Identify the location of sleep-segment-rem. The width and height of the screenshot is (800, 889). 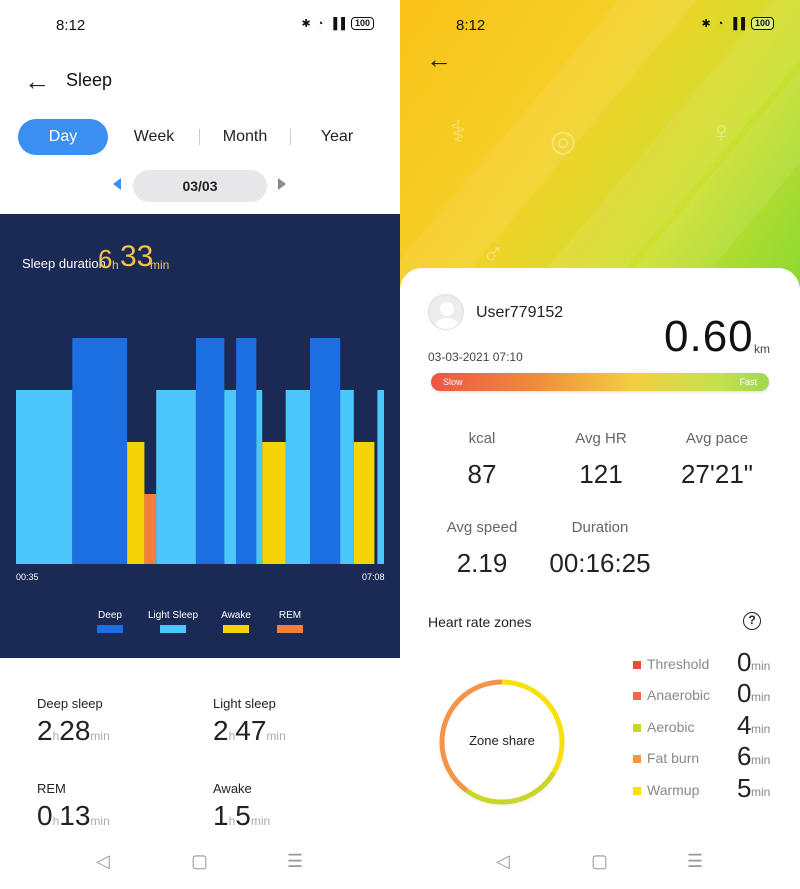
(150, 529).